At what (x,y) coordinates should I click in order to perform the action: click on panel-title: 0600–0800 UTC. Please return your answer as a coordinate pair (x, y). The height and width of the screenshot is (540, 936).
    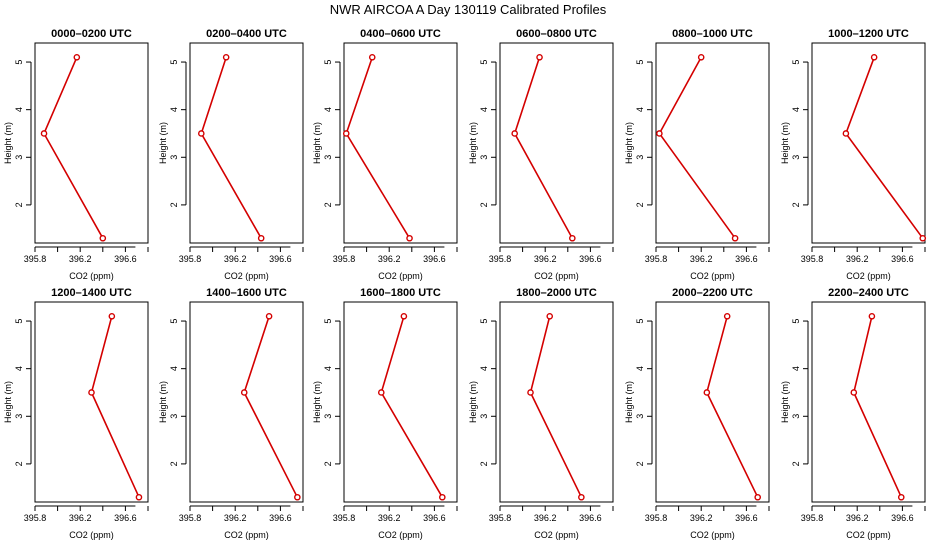
    Looking at the image, I should click on (556, 34).